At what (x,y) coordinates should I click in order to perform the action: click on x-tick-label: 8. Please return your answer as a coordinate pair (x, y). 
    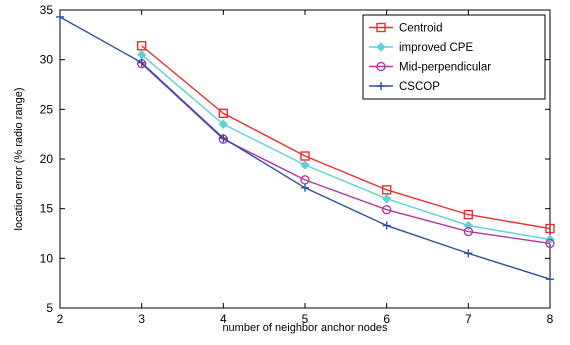
    Looking at the image, I should click on (550, 319).